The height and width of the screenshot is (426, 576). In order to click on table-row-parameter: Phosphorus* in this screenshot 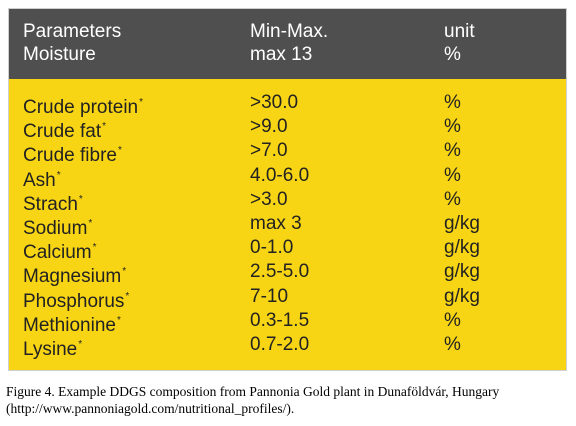, I will do `click(76, 299)`.